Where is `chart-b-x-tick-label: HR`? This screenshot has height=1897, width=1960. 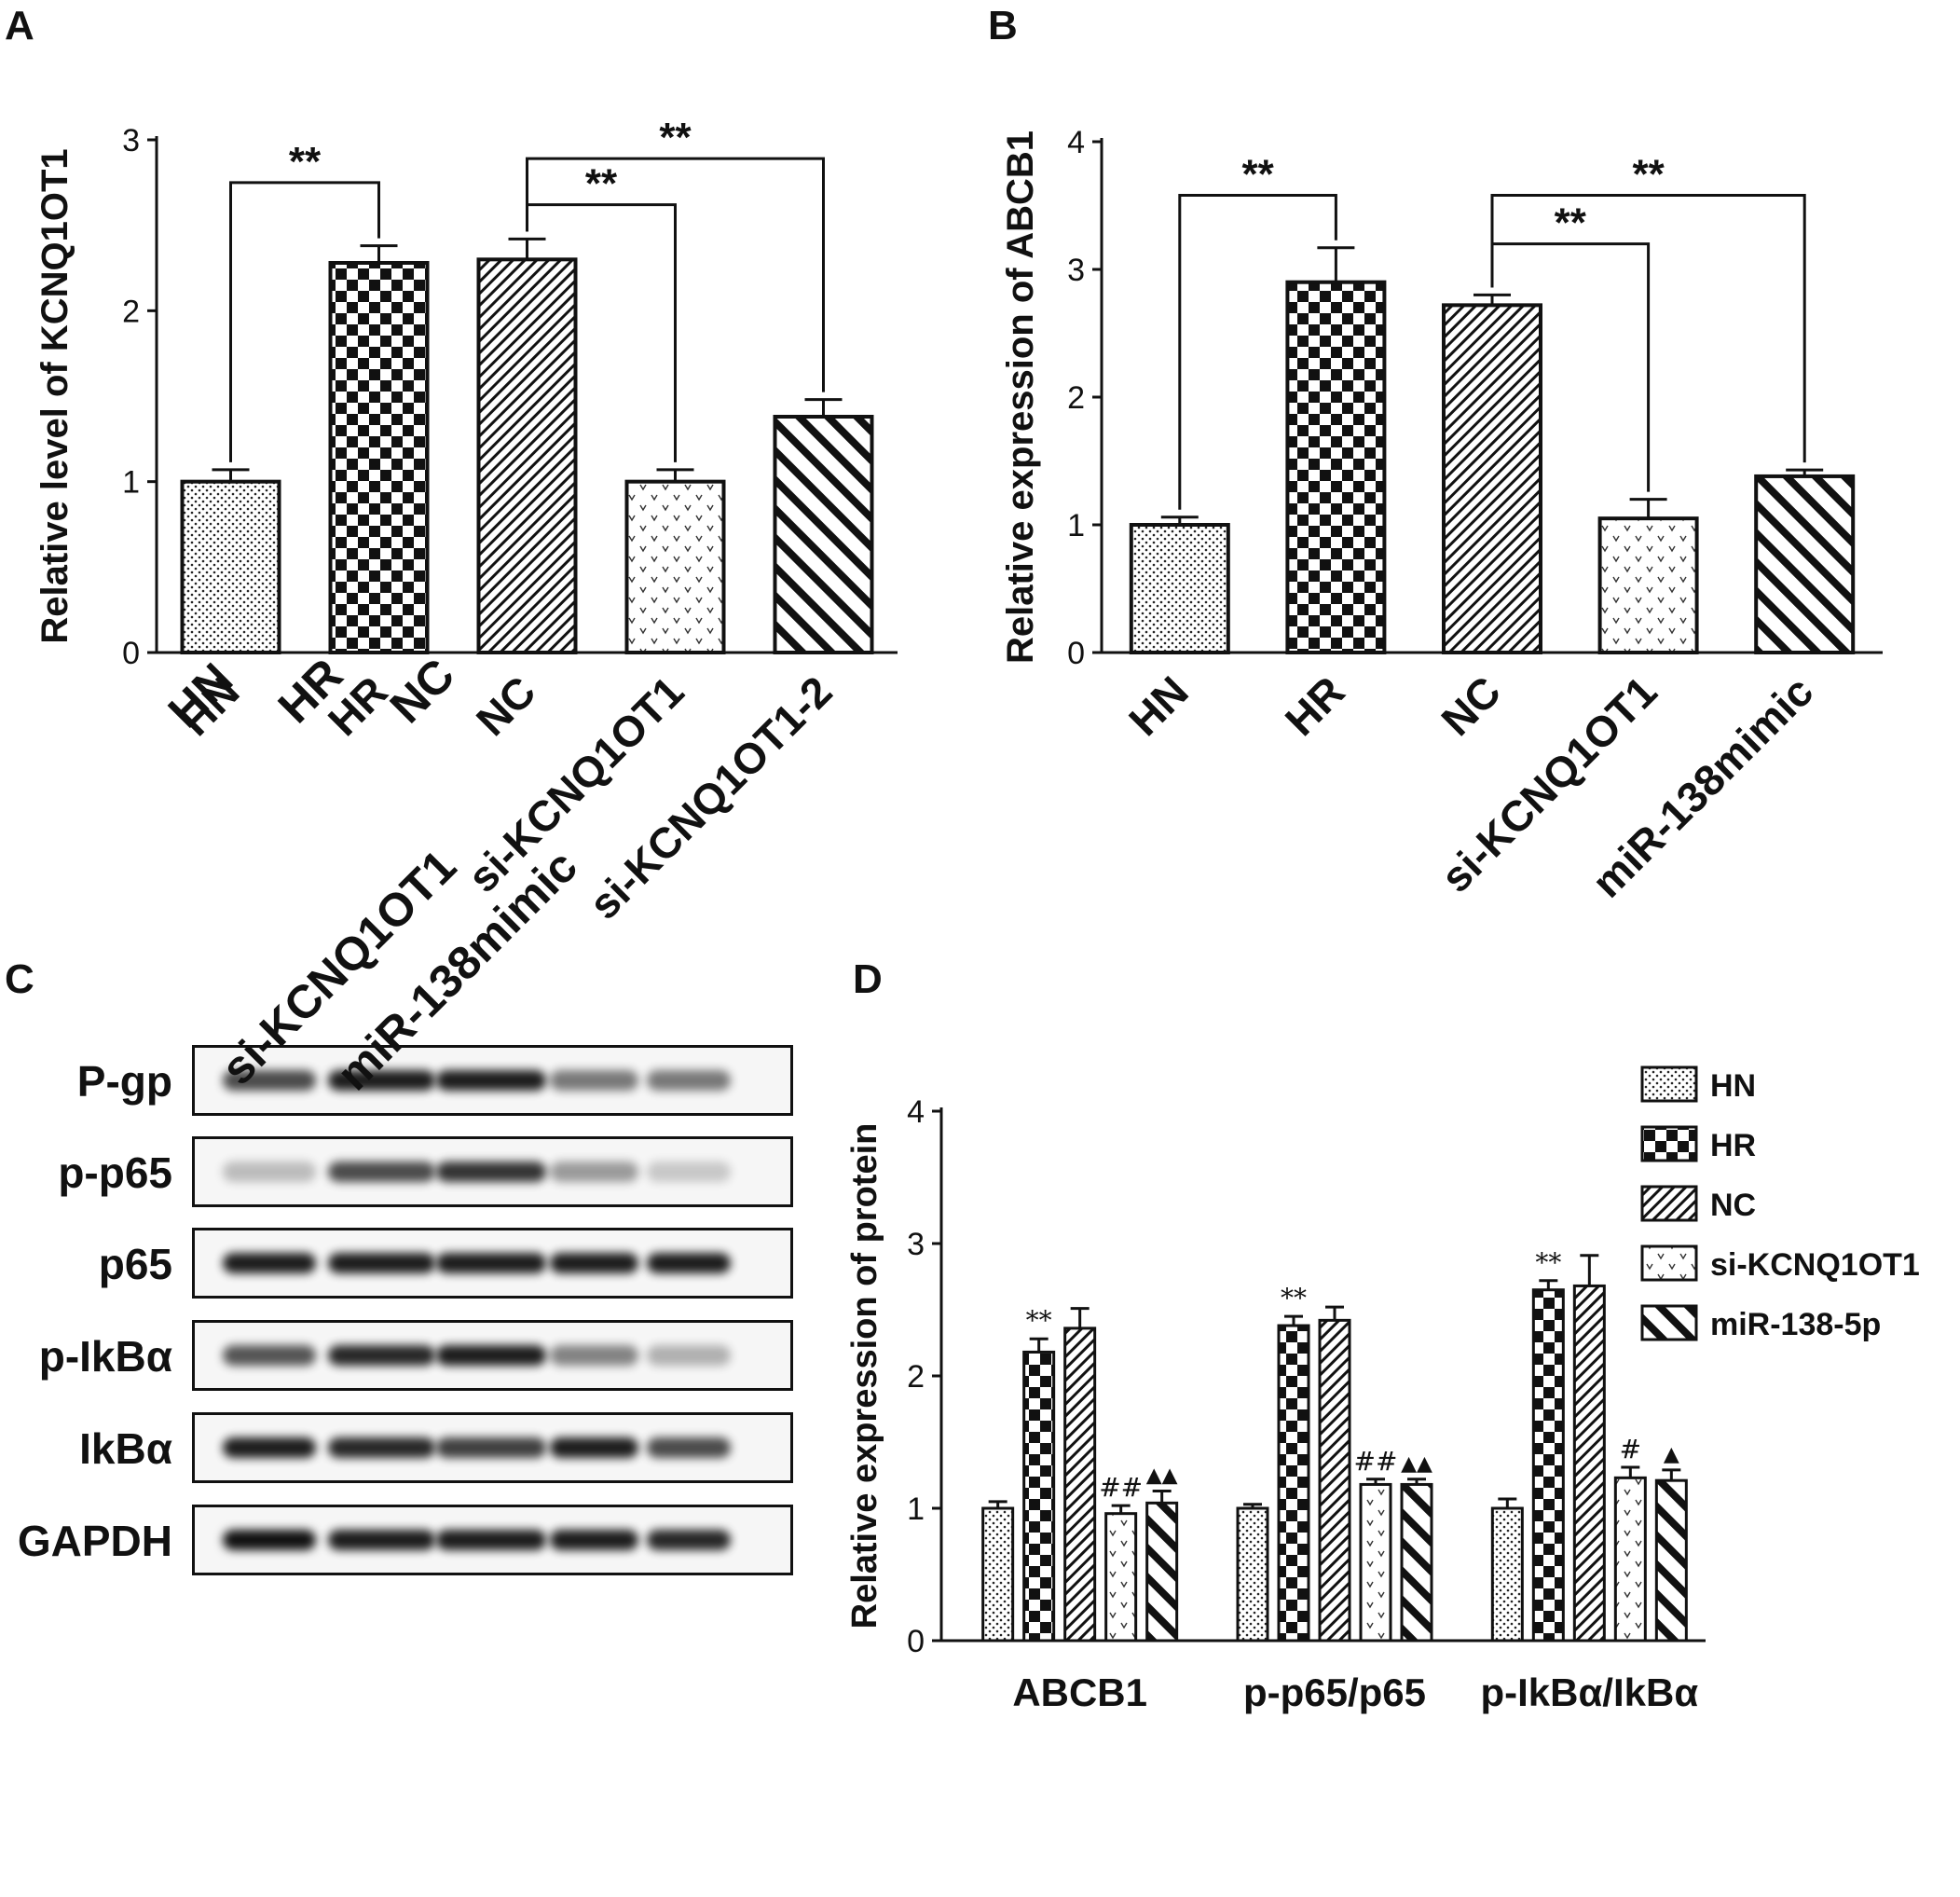 chart-b-x-tick-label: HR is located at coordinates (1315, 706).